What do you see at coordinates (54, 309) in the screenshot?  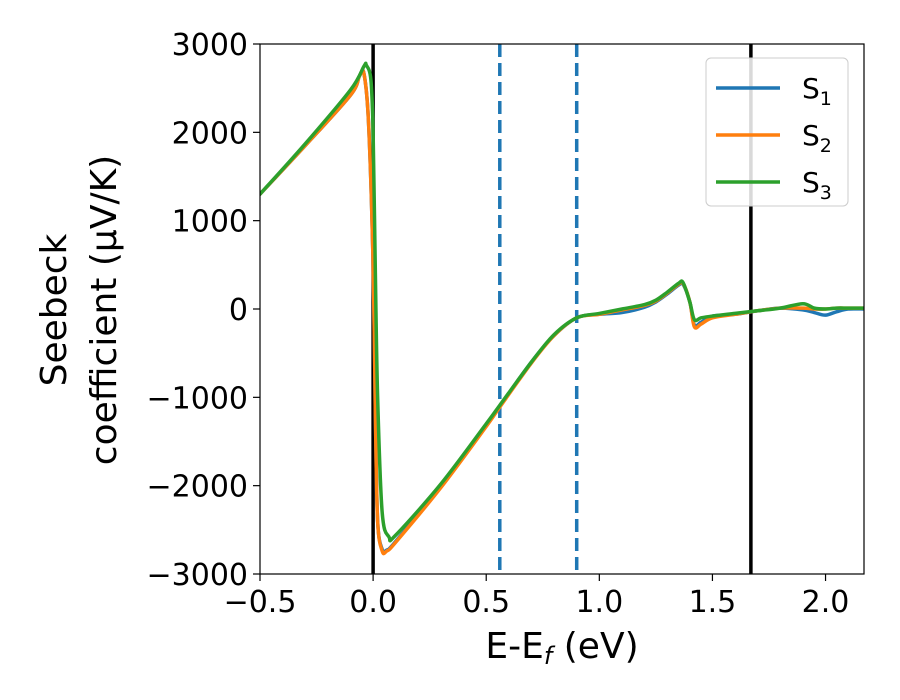 I see `y-axis-title-line1: Seebeck` at bounding box center [54, 309].